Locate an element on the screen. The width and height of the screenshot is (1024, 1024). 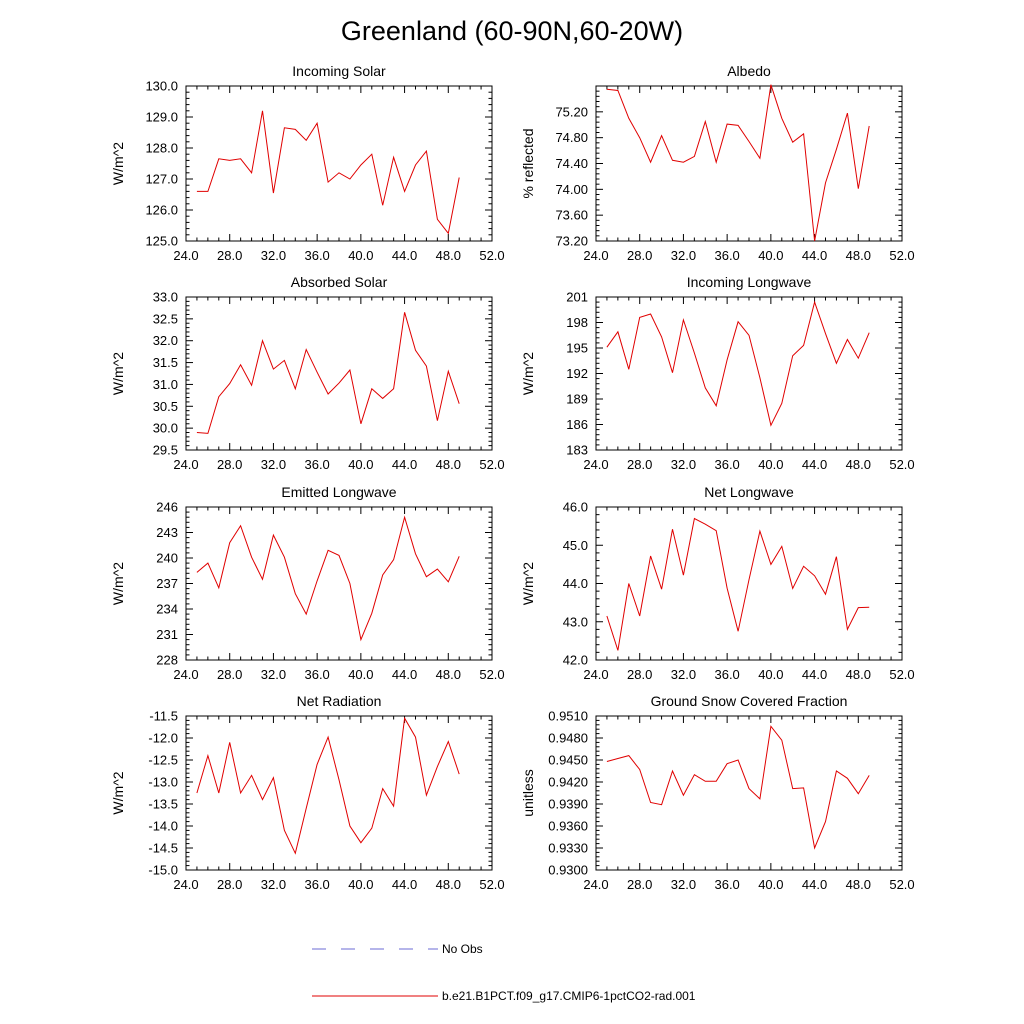
y-tick-label: 237 is located at coordinates (167, 583).